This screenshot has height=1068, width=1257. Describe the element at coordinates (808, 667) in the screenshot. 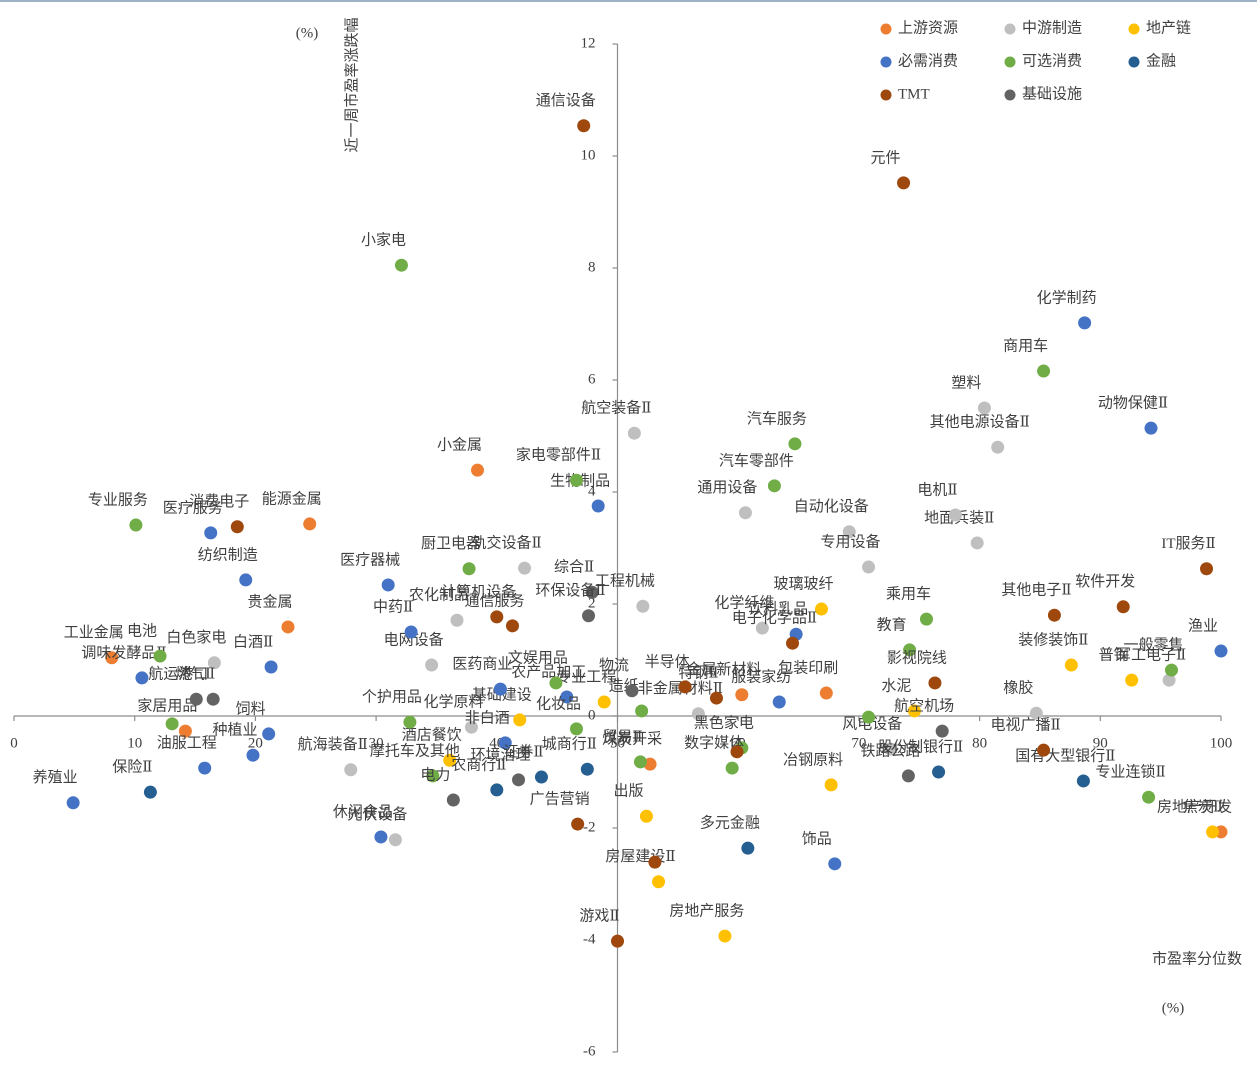

I see `point-label: 包装印刷` at that location.